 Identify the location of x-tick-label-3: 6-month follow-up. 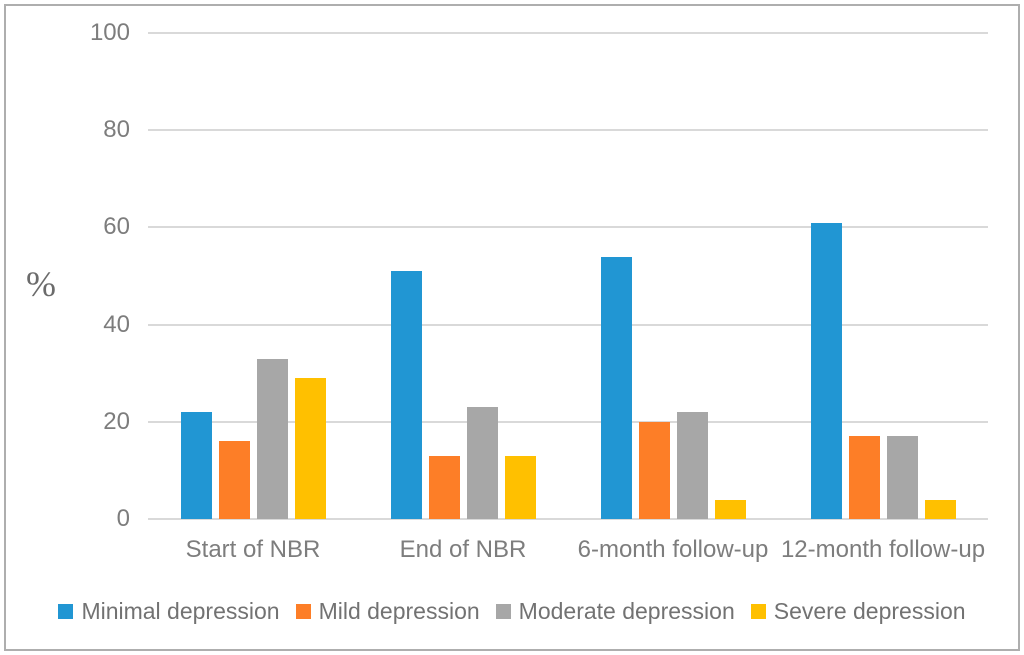
(673, 549).